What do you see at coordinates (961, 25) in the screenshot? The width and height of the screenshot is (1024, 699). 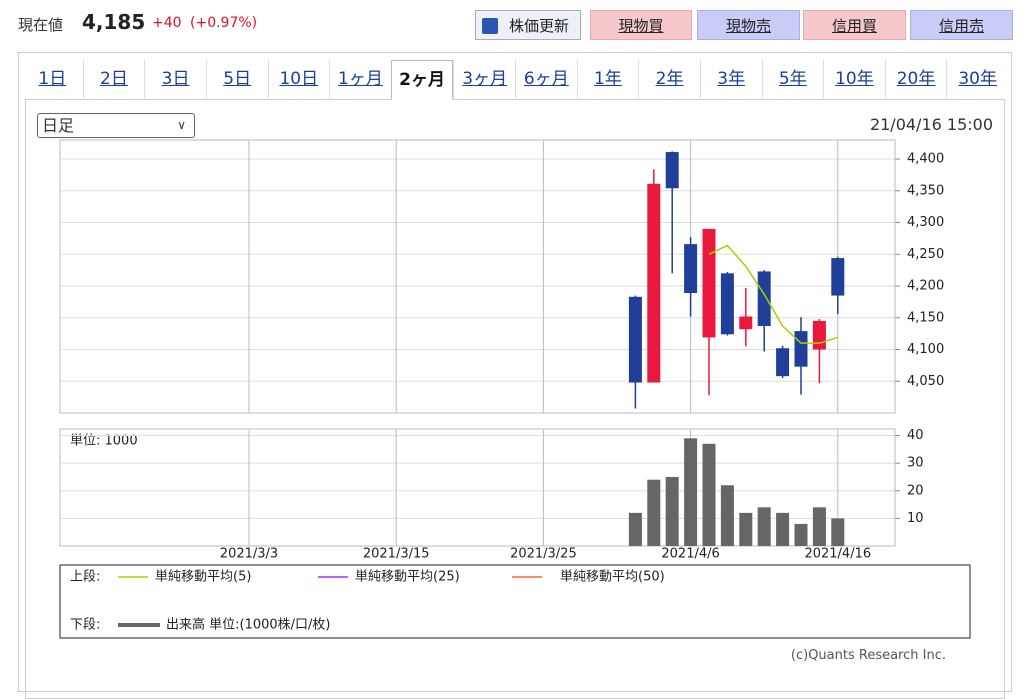 I see `margin-sell-button: 信用売` at bounding box center [961, 25].